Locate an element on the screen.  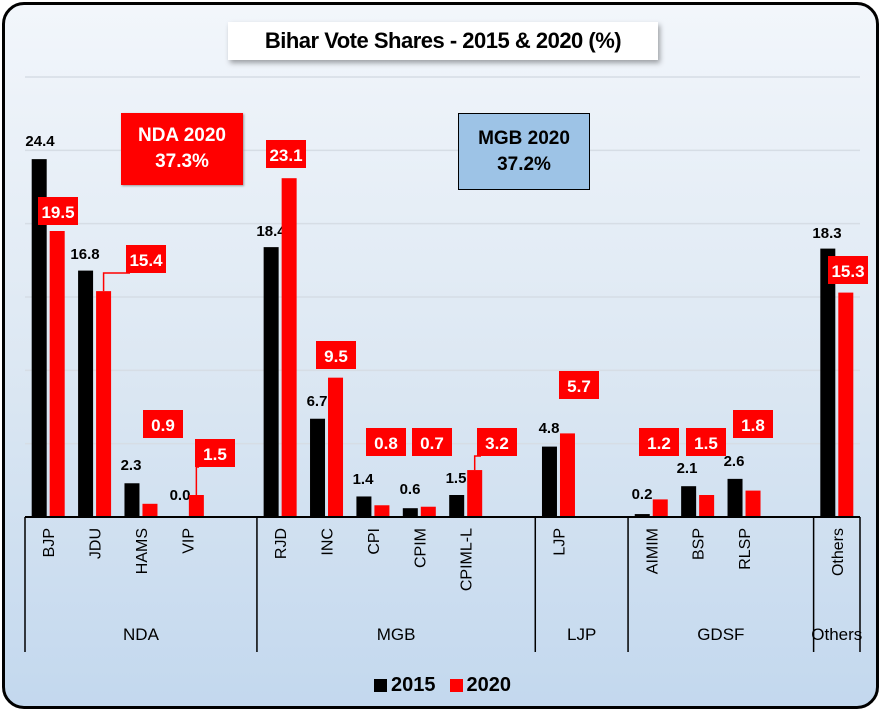
bar-2020-AIMIM is located at coordinates (660, 508).